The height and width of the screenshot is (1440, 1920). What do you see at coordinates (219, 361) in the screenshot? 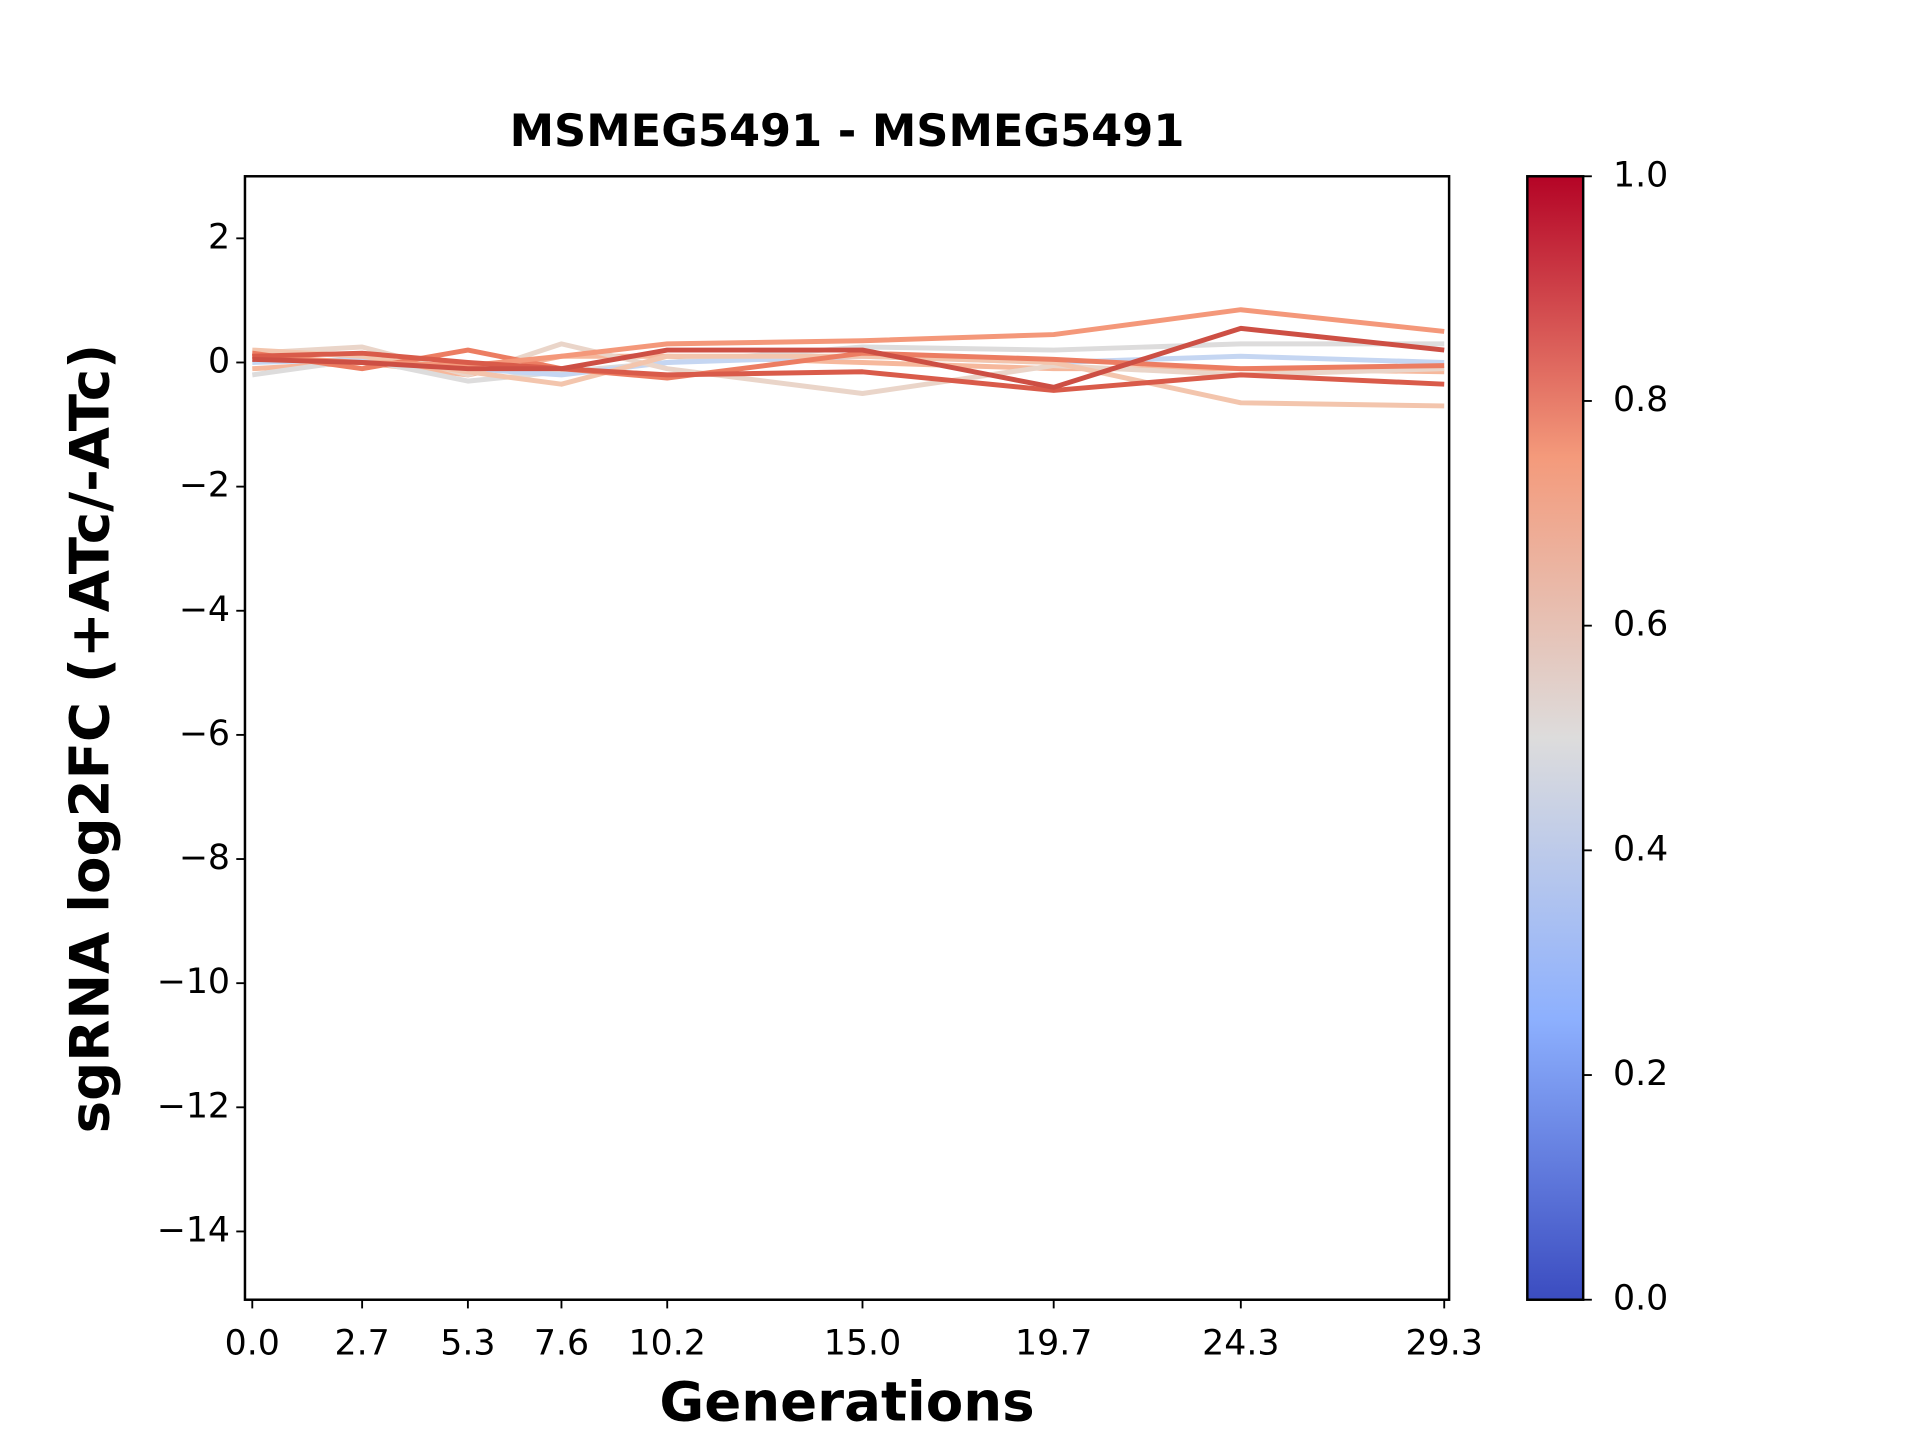
I see `y-tick-label: 0` at bounding box center [219, 361].